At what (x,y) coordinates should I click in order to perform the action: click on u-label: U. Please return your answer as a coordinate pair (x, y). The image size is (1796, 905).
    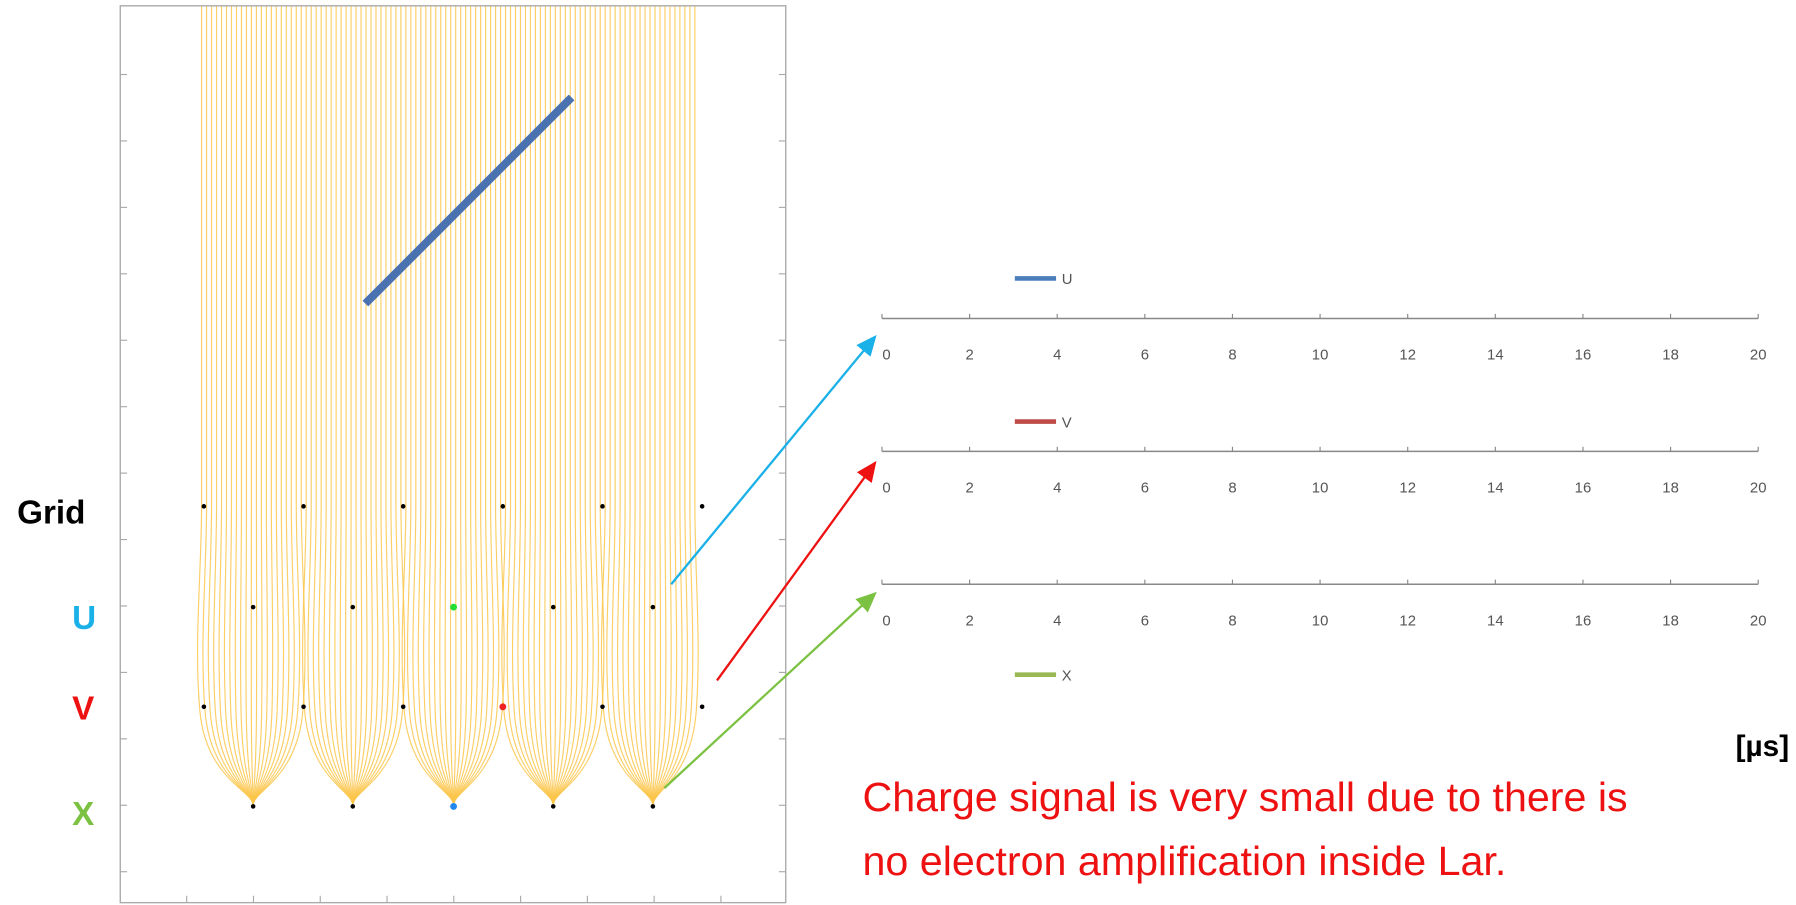
    Looking at the image, I should click on (84, 618).